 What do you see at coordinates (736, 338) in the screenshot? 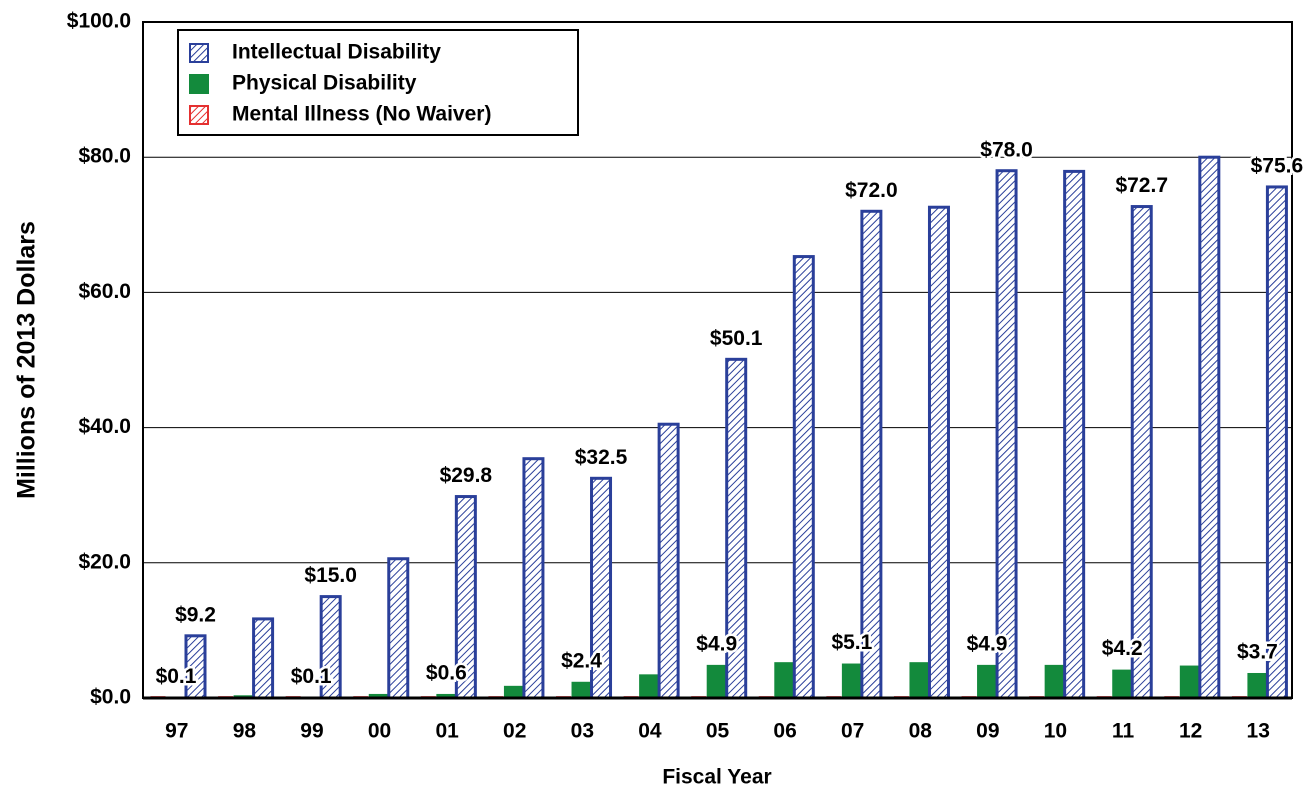
I see `value-label: $50.1` at bounding box center [736, 338].